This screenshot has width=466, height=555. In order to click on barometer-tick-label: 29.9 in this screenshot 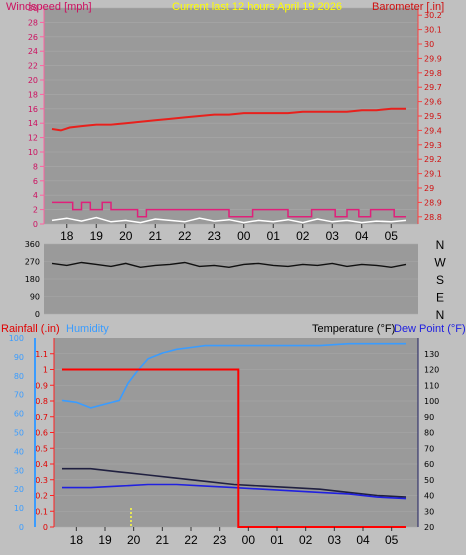, I will do `click(433, 58)`.